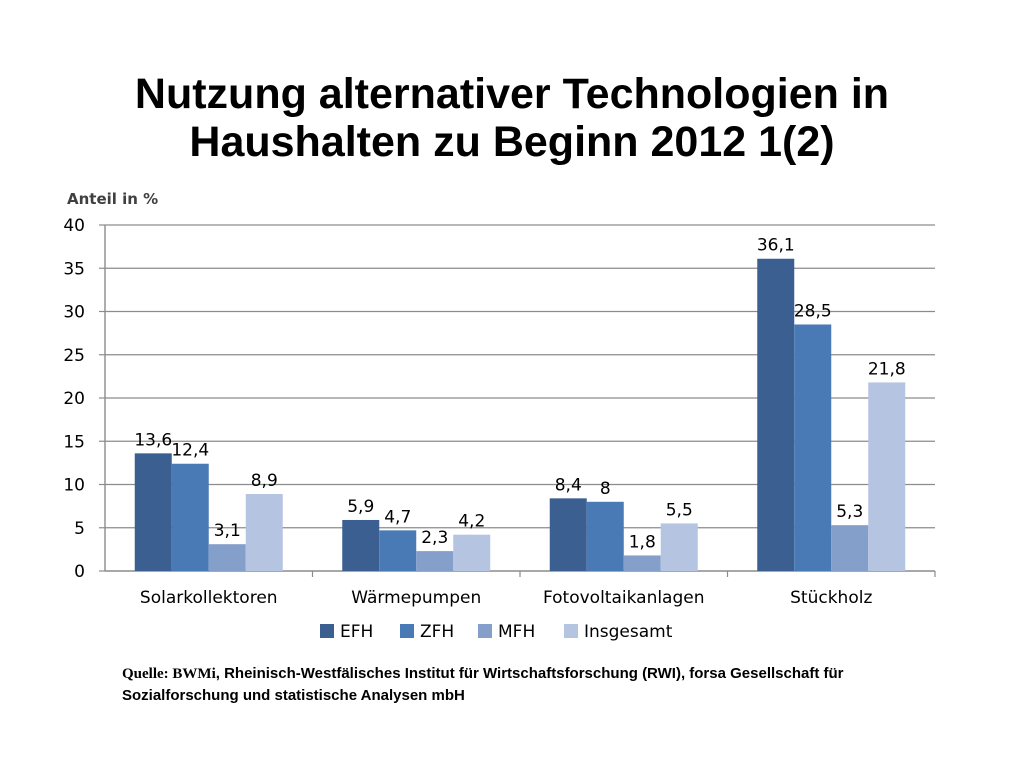  What do you see at coordinates (190, 451) in the screenshot?
I see `data-label: 12,4` at bounding box center [190, 451].